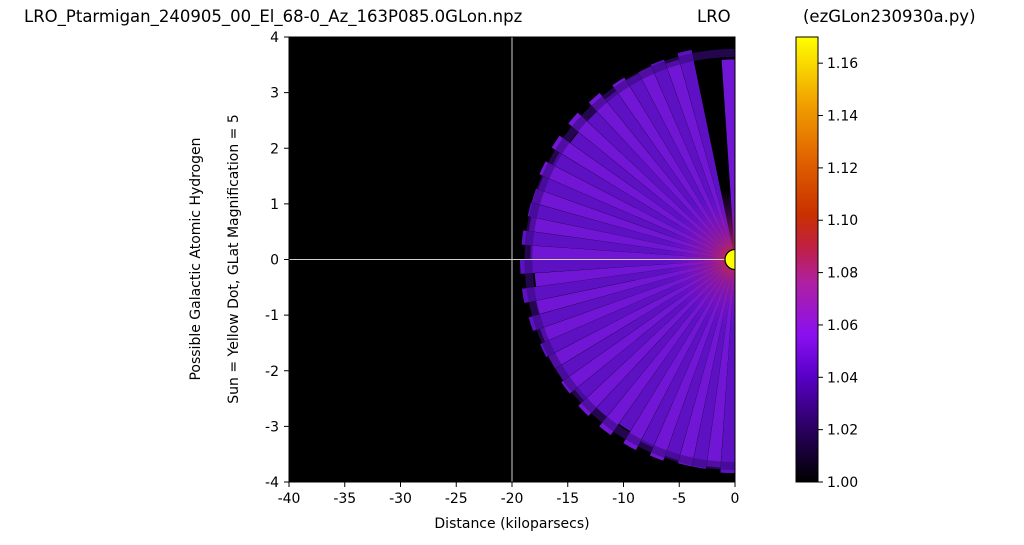  I want to click on x-tick-label: -15, so click(567, 499).